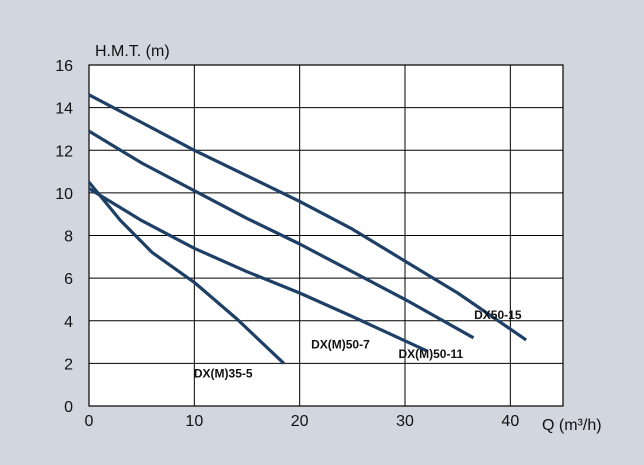 The width and height of the screenshot is (644, 465). What do you see at coordinates (64, 151) in the screenshot?
I see `y-tick-label: 12` at bounding box center [64, 151].